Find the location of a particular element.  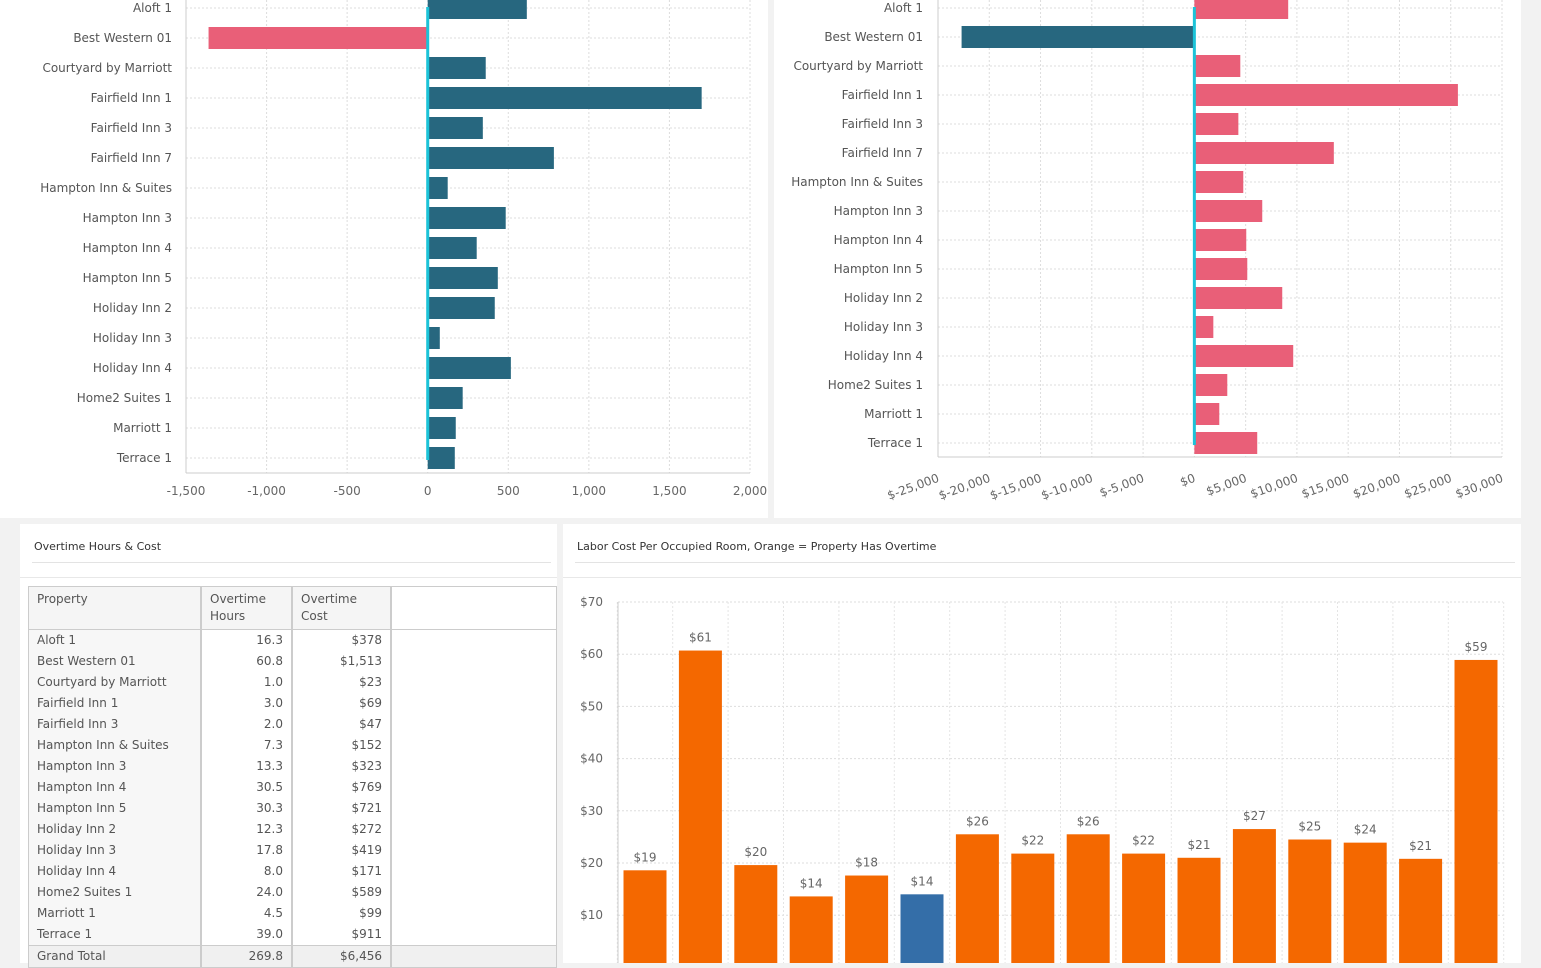

table-row: Holiday Inn 2 12.3 $272 is located at coordinates (292, 829).